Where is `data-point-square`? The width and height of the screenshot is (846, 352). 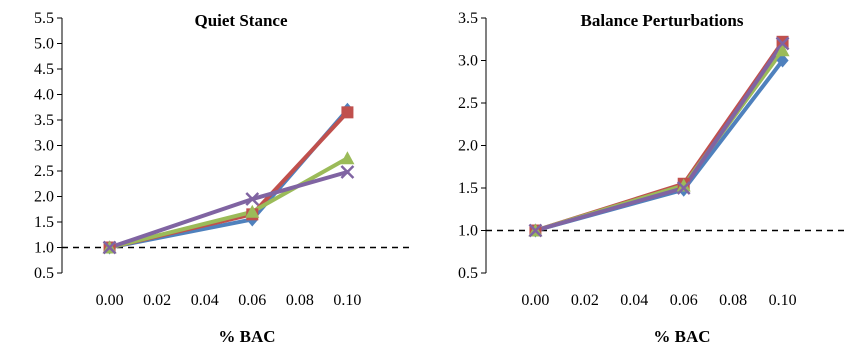
data-point-square is located at coordinates (347, 112).